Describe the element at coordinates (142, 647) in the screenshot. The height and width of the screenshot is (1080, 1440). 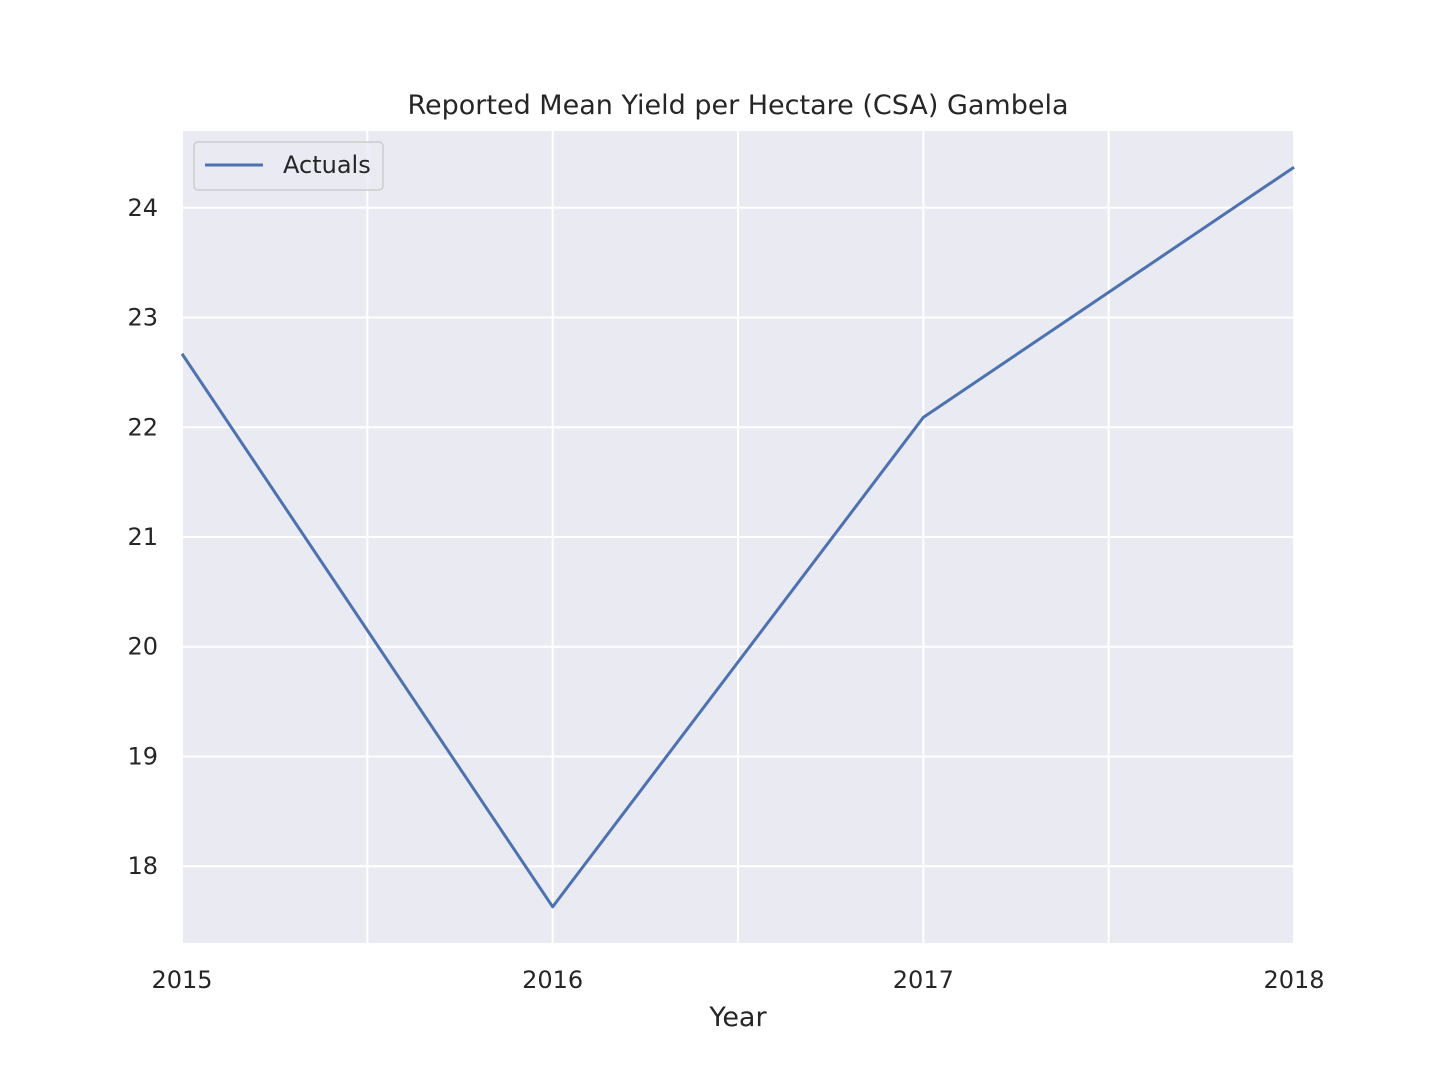
I see `y-tick-label: 20` at that location.